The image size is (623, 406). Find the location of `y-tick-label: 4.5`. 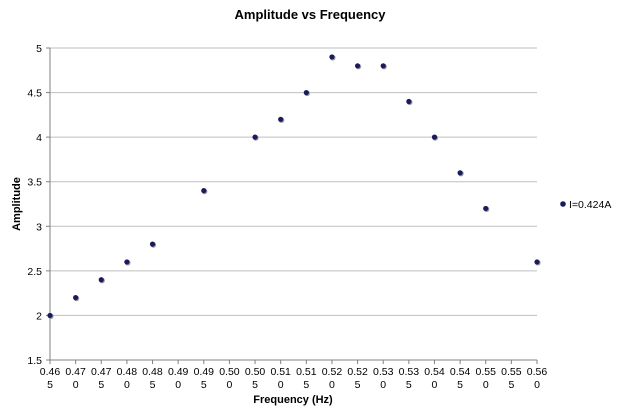

y-tick-label: 4.5 is located at coordinates (34, 94).